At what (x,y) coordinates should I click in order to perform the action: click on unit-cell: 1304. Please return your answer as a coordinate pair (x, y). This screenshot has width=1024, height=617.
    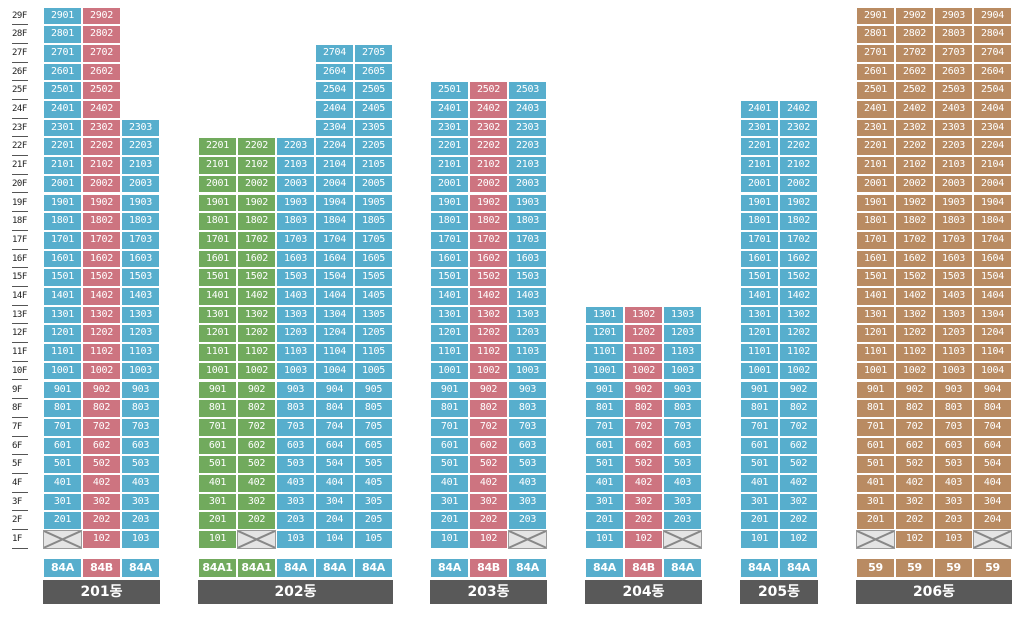
    Looking at the image, I should click on (992, 315).